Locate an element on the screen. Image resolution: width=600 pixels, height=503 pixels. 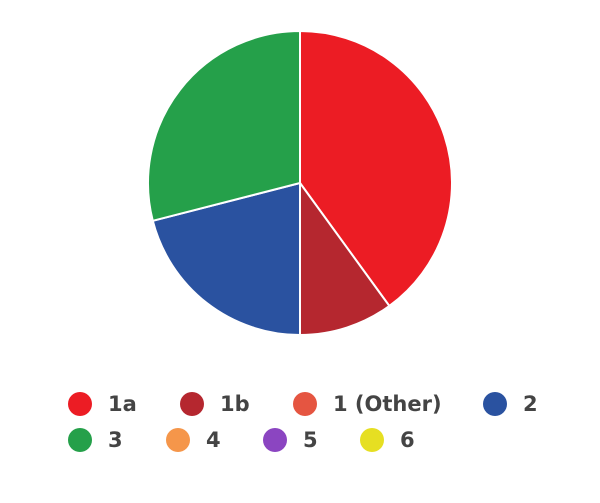
legend-row-1: 1a 1b 1 (Other) 2 is located at coordinates (300, 404).